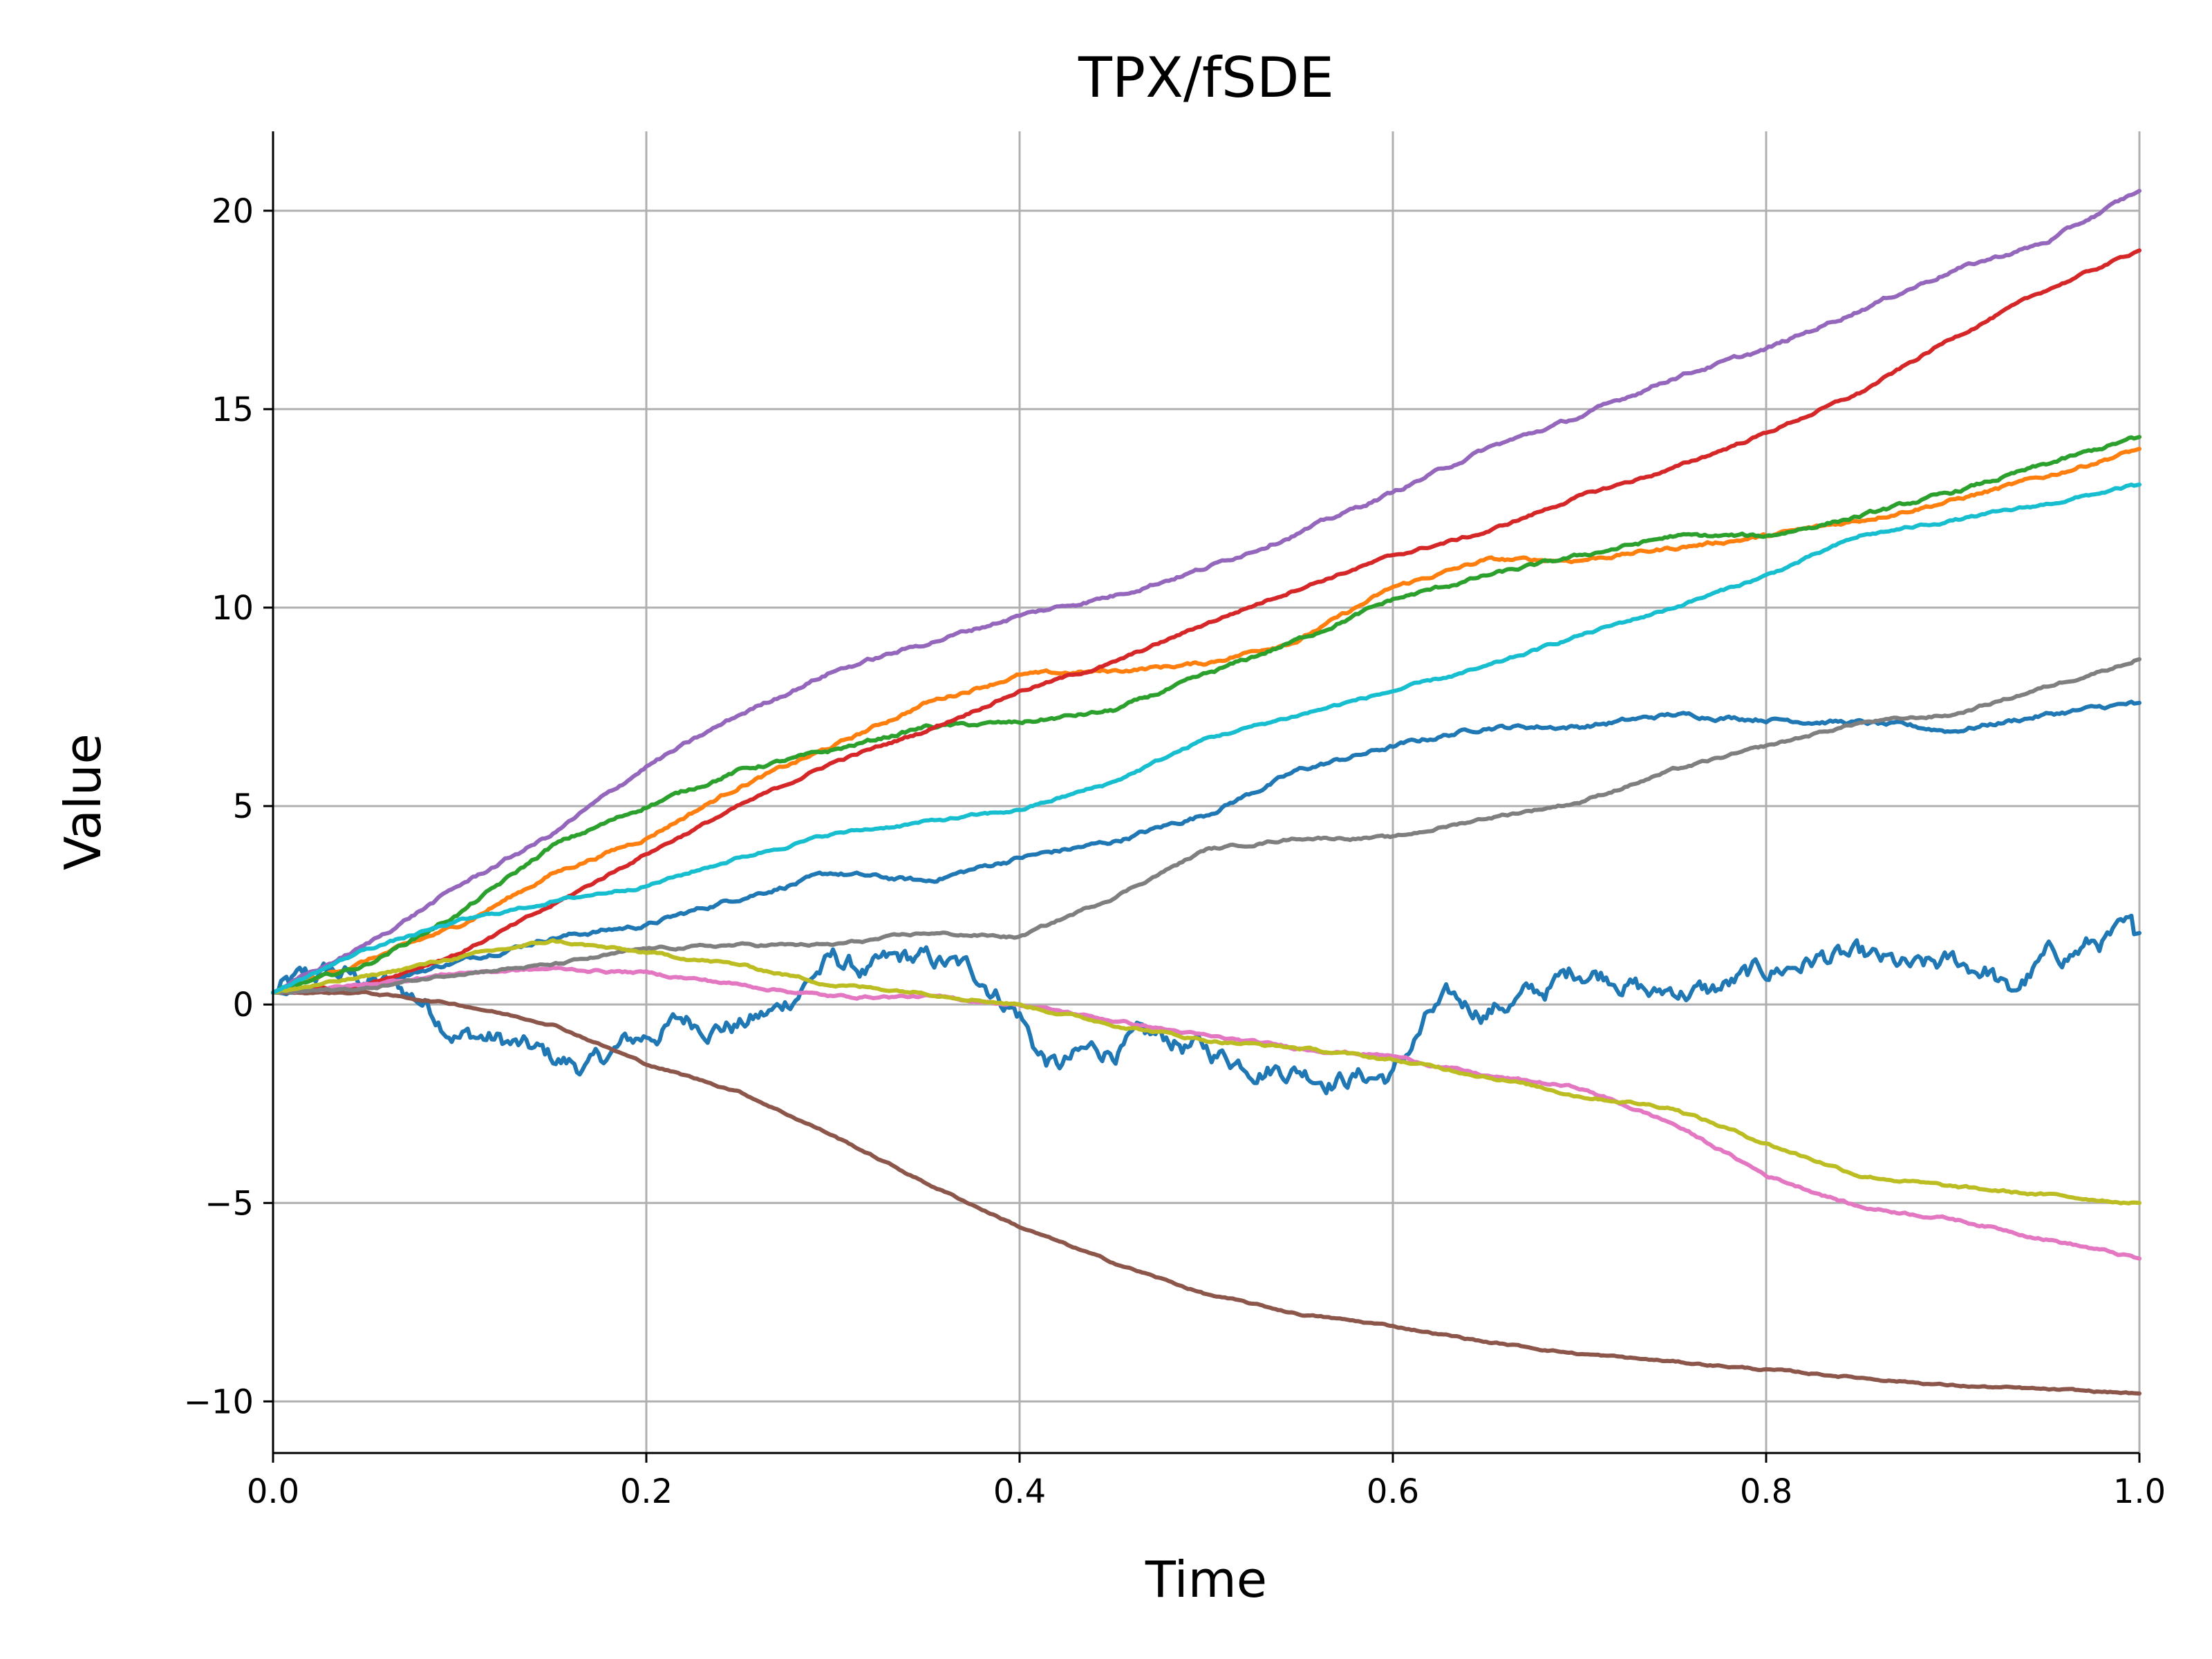 The height and width of the screenshot is (1659, 2212). I want to click on y-tick-label-1: −5, so click(229, 1203).